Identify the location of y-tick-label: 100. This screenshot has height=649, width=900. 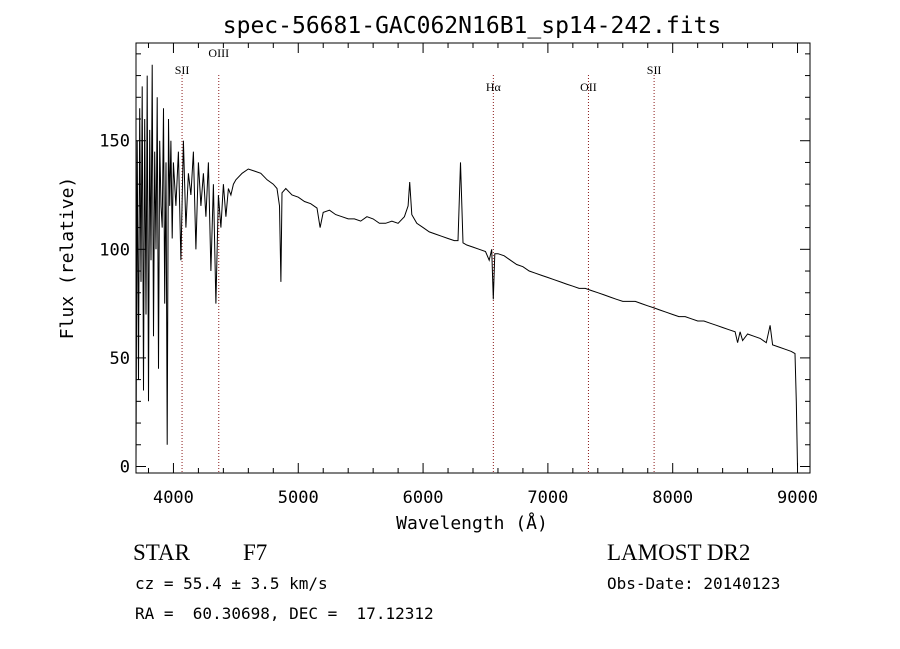
(114, 250).